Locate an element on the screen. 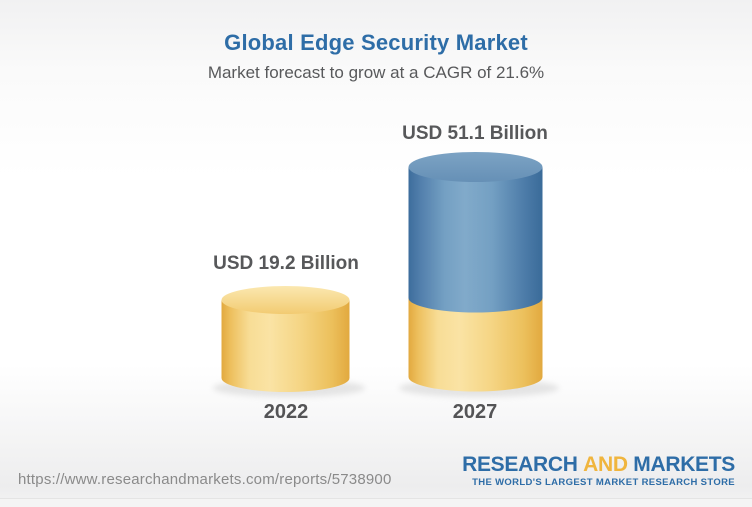 The height and width of the screenshot is (507, 752). bottom-edge-strip is located at coordinates (376, 502).